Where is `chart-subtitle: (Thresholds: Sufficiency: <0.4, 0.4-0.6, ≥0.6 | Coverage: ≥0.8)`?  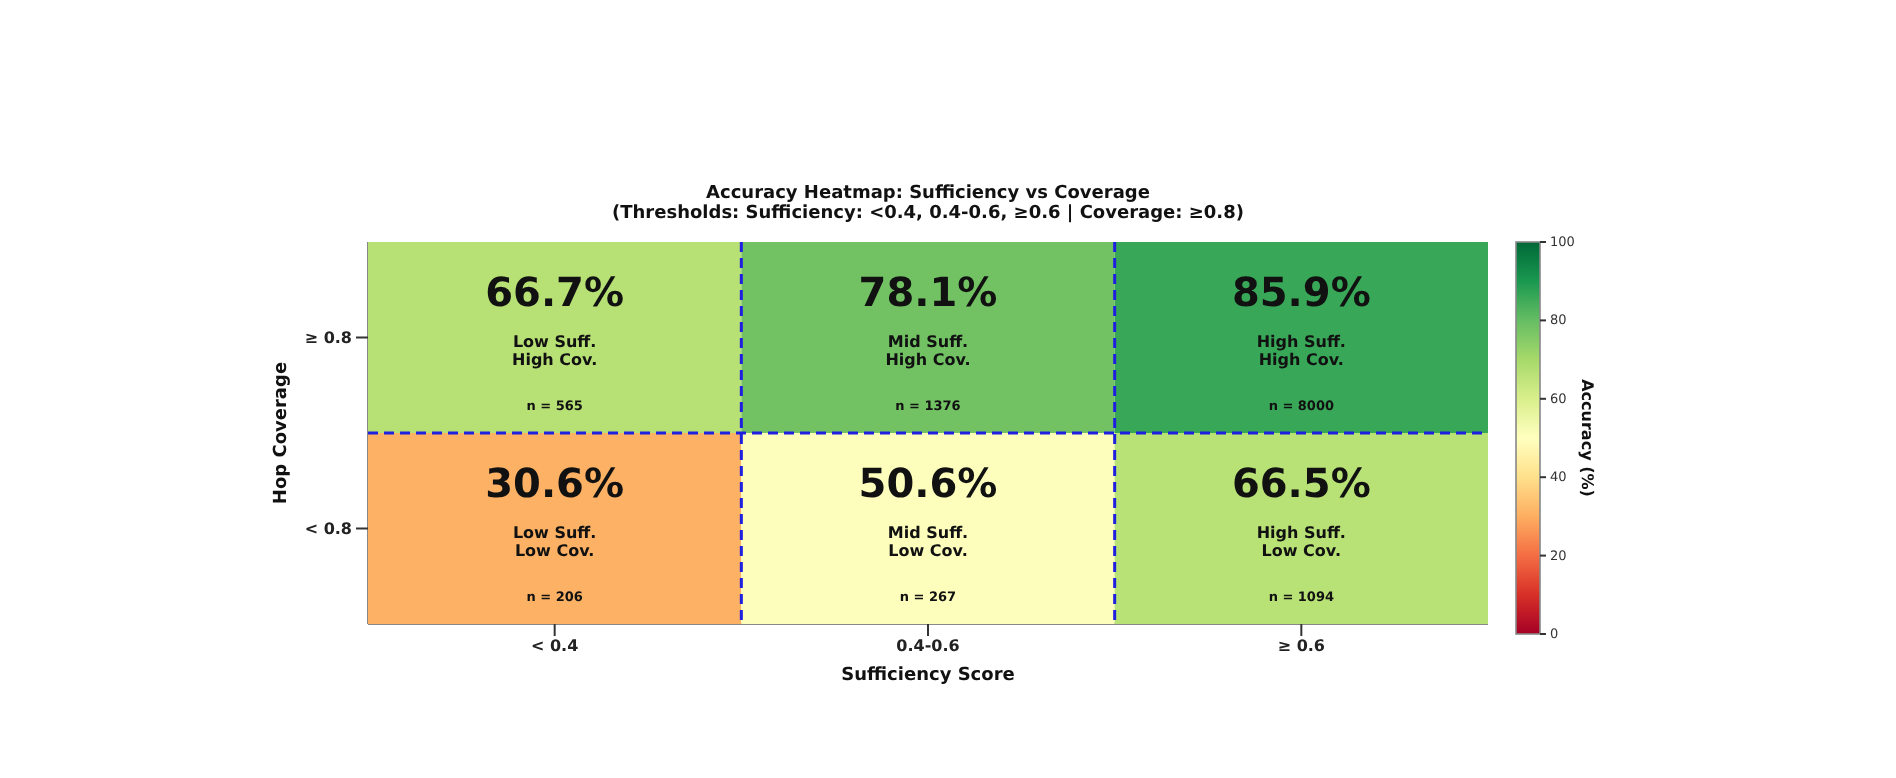 chart-subtitle: (Thresholds: Sufficiency: <0.4, 0.4-0.6, ≥0.6 | Coverage: ≥0.8) is located at coordinates (928, 214).